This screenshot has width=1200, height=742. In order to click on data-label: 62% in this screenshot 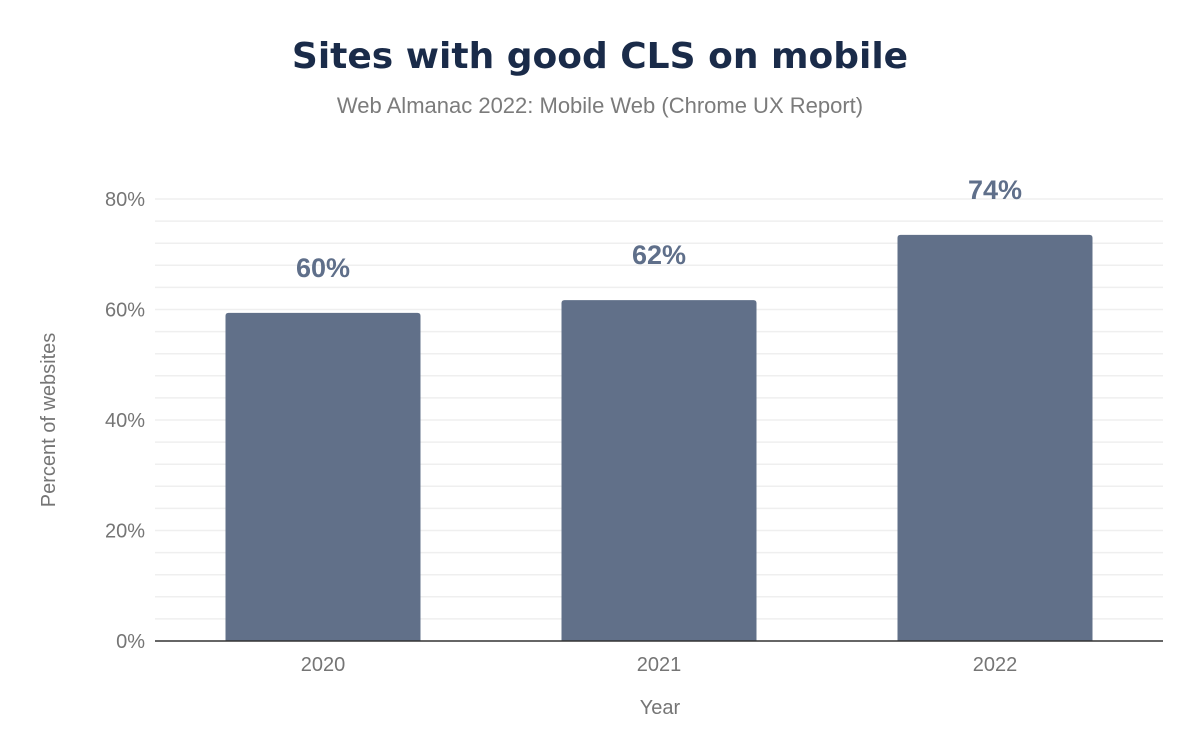, I will do `click(659, 255)`.